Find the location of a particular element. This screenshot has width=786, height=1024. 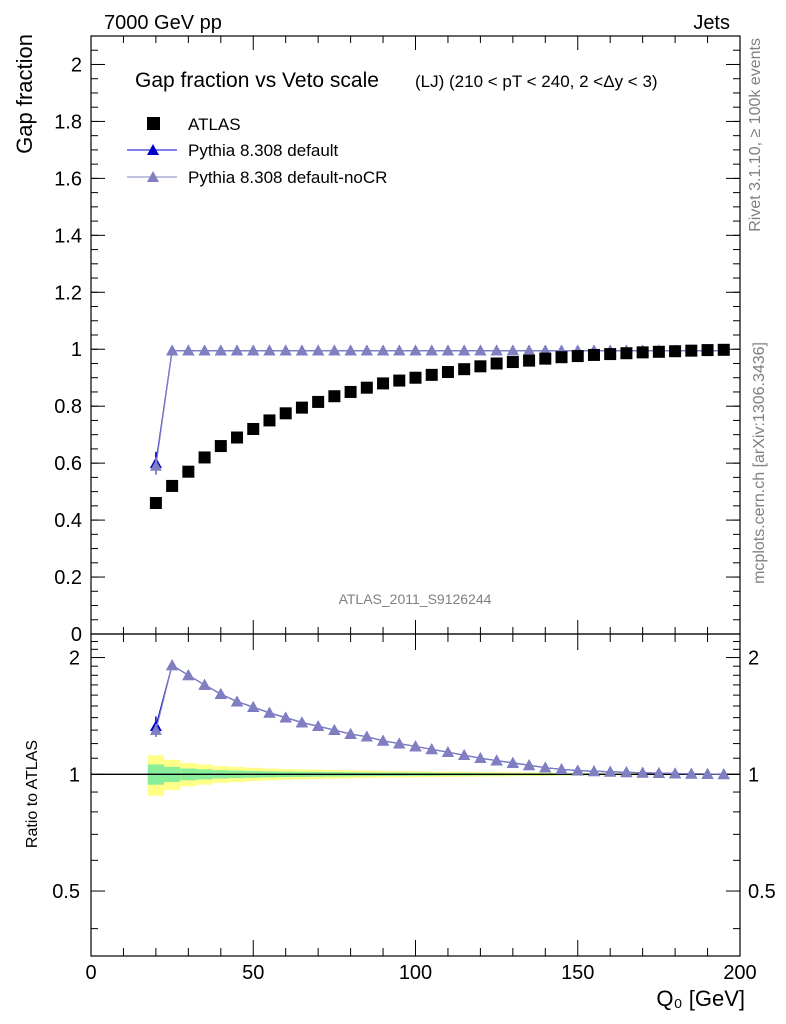

main-ytick-label: 1.6 is located at coordinates (68, 179).